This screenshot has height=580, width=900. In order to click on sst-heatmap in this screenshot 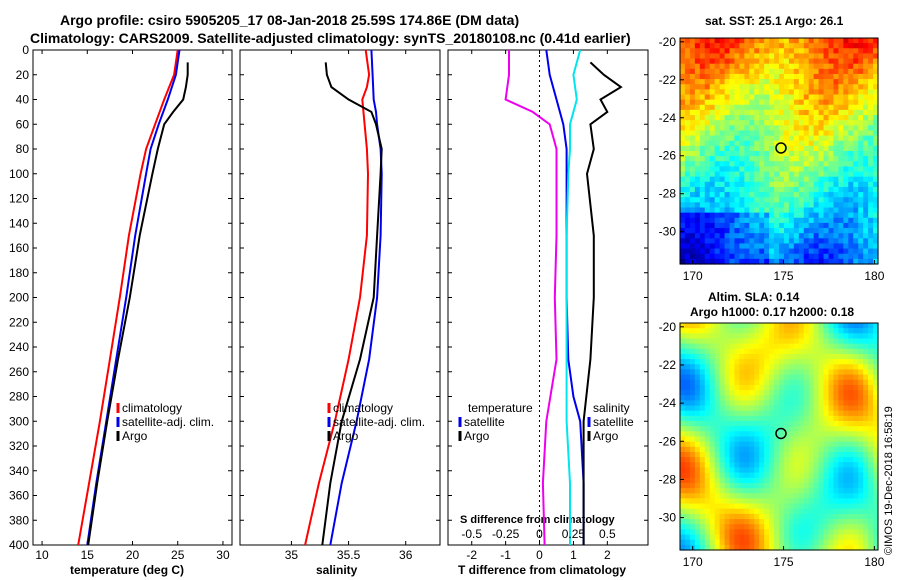, I will do `click(779, 151)`.